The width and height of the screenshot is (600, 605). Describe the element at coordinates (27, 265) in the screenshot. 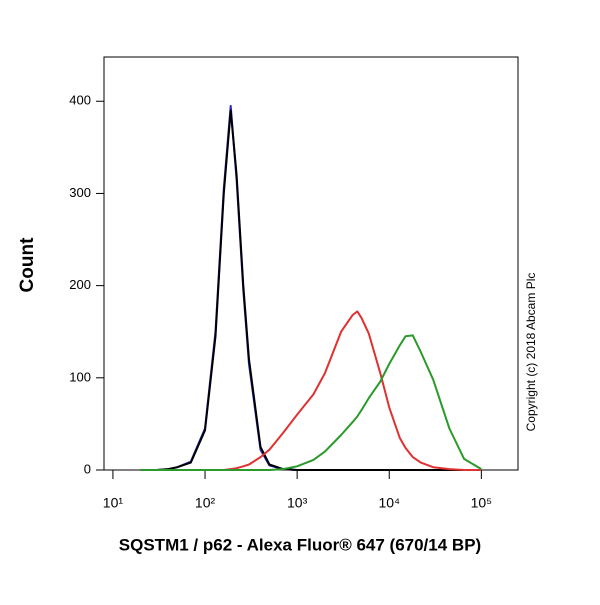

I see `y-axis-label: Count` at that location.